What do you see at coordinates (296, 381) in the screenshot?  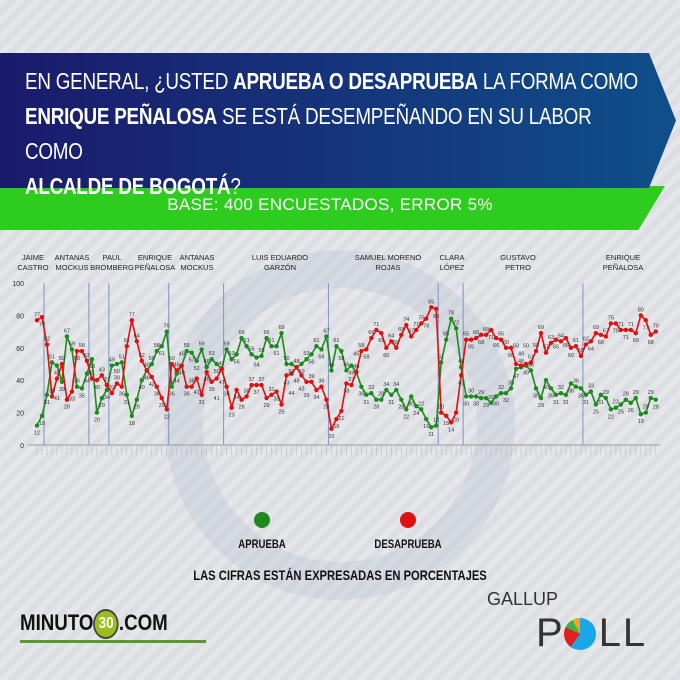 I see `desaprueba-data-label: 48` at bounding box center [296, 381].